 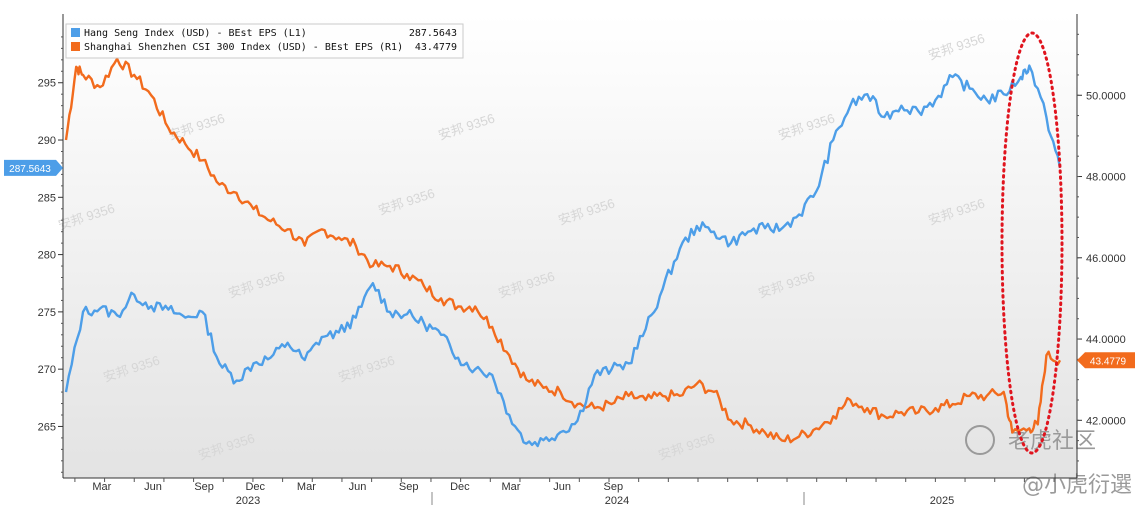 What do you see at coordinates (47, 427) in the screenshot?
I see `left-tick-label: 265` at bounding box center [47, 427].